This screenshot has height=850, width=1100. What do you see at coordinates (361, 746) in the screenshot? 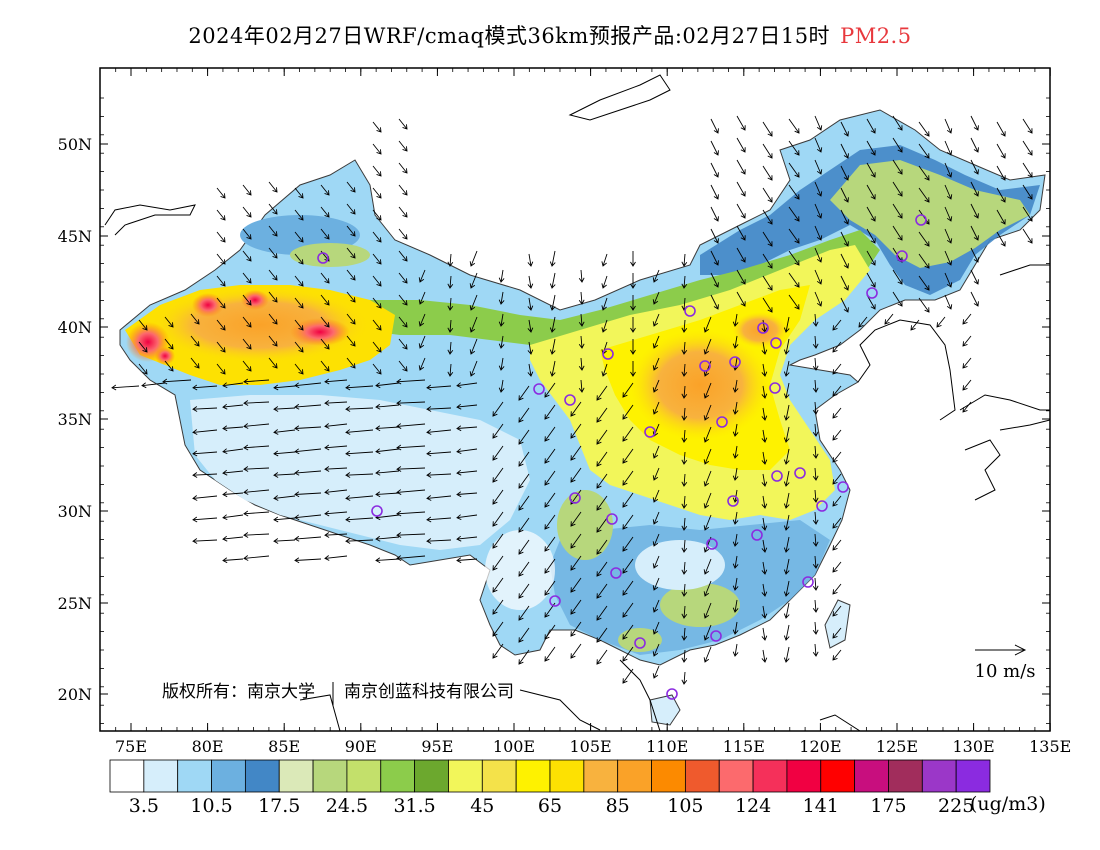
I see `lon-tick-label: 90E` at bounding box center [361, 746].